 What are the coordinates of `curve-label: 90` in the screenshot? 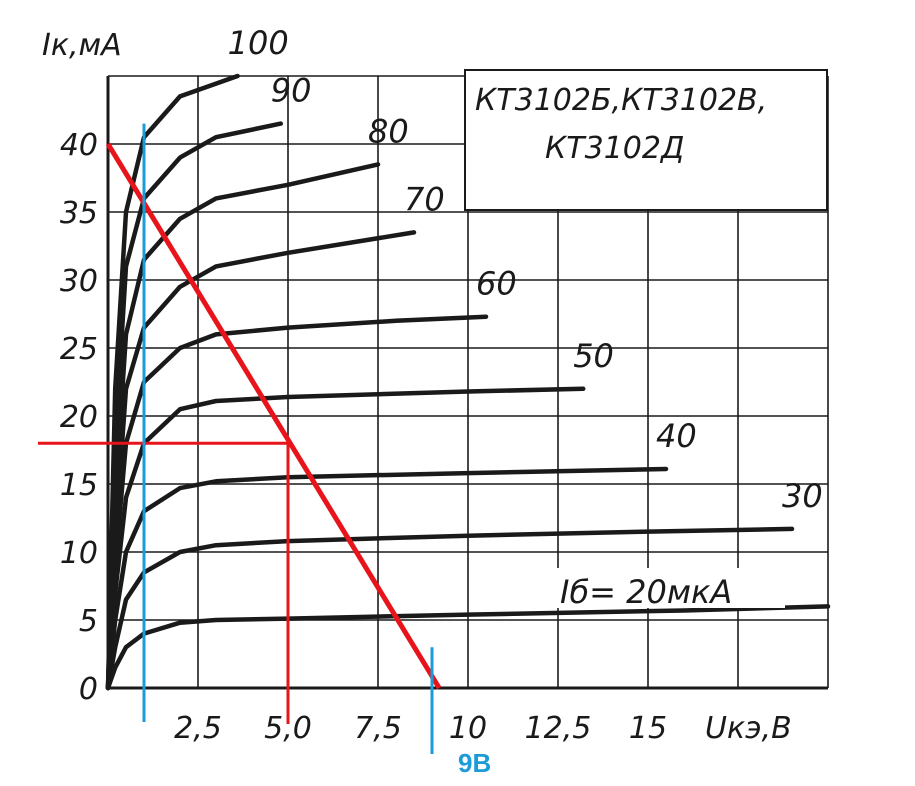 It's located at (291, 91).